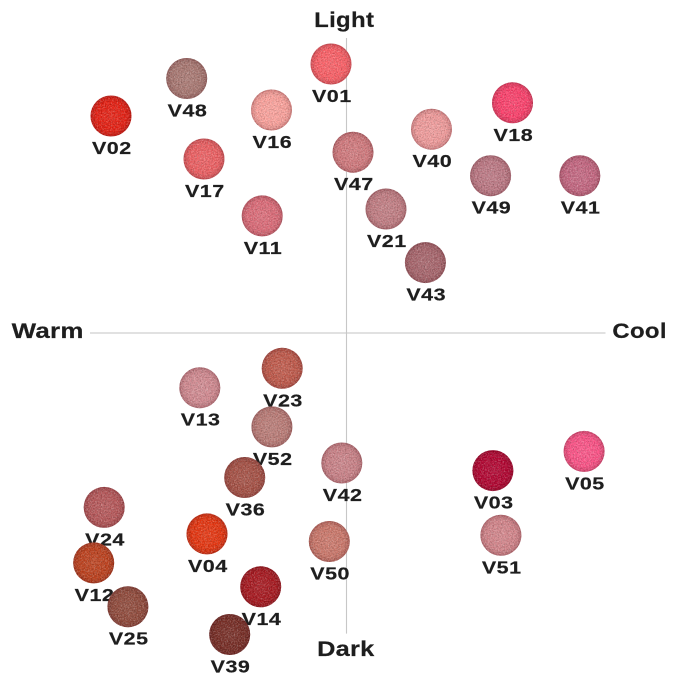 The image size is (679, 679). I want to click on svg-text: V43, so click(426, 295).